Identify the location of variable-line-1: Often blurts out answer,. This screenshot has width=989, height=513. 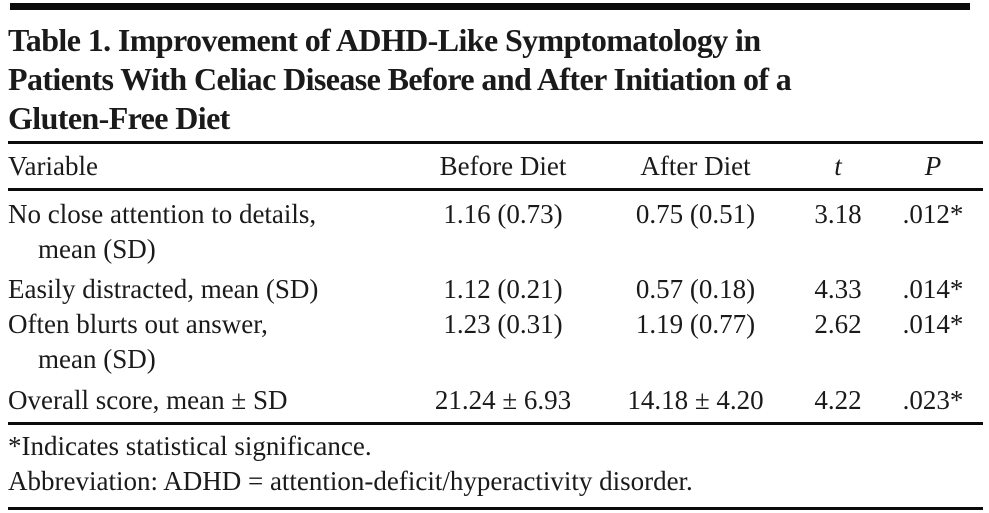
(138, 324).